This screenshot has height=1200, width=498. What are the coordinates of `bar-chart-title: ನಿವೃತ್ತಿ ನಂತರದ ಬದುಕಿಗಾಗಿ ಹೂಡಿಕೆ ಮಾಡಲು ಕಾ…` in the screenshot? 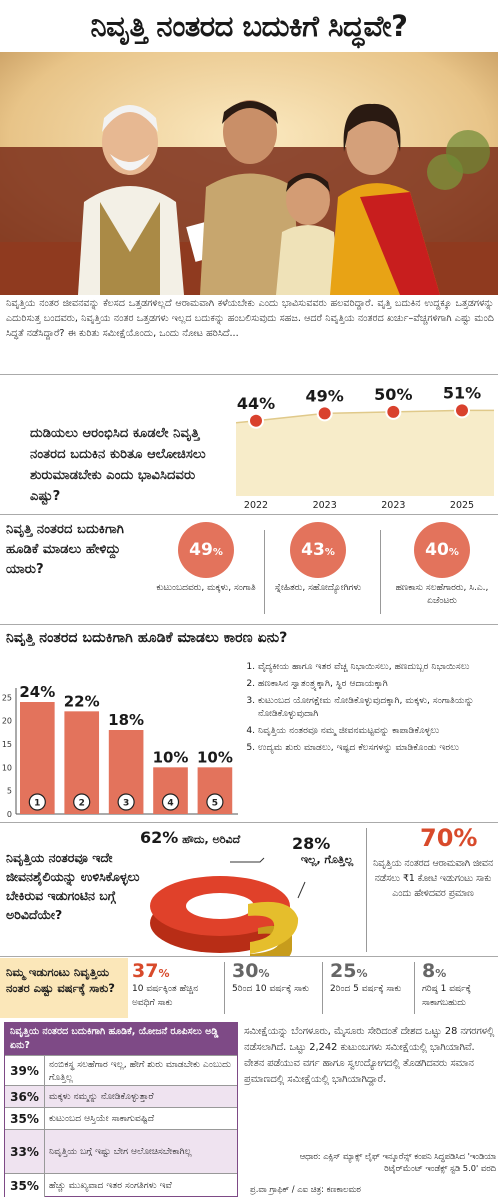 It's located at (147, 638).